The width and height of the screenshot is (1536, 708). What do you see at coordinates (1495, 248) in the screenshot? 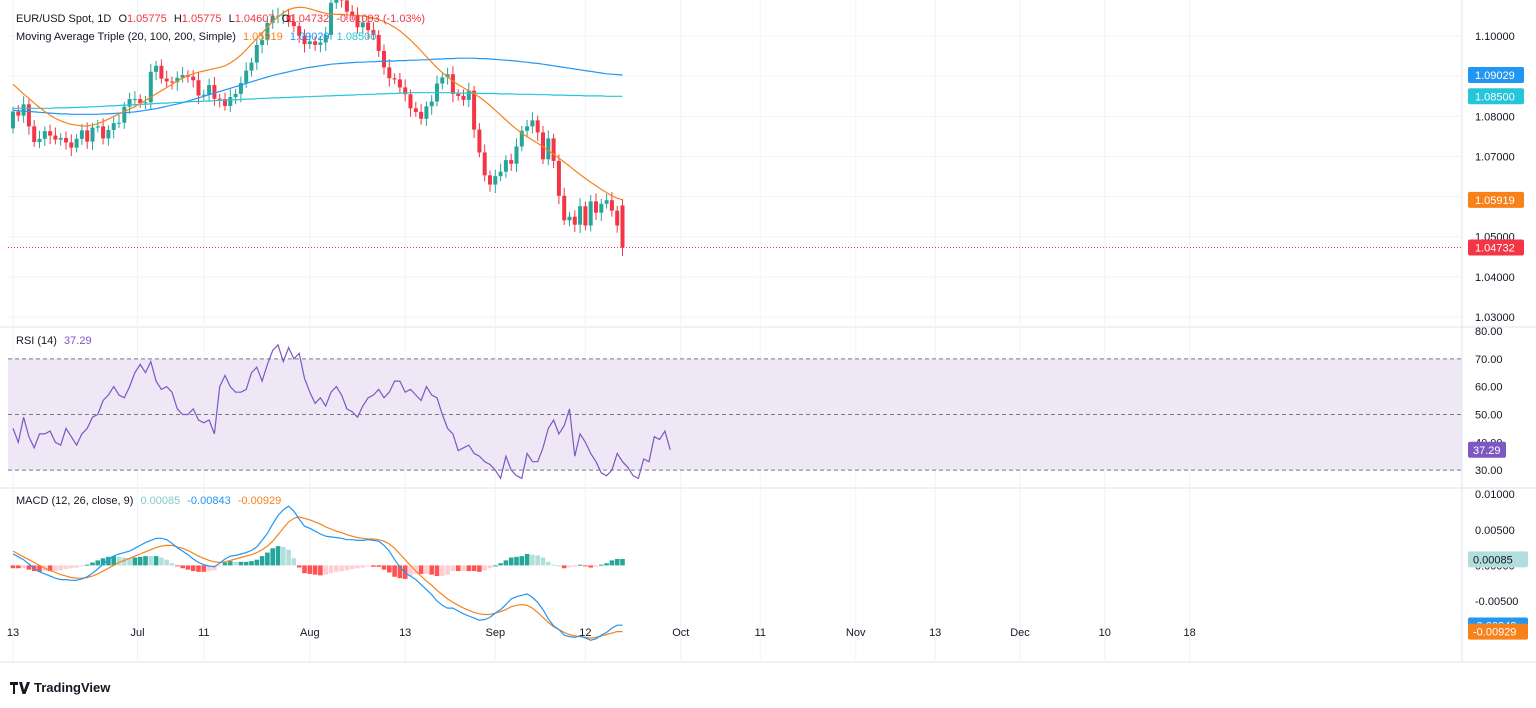
I see `price-badge-label: 1.04732` at bounding box center [1495, 248].